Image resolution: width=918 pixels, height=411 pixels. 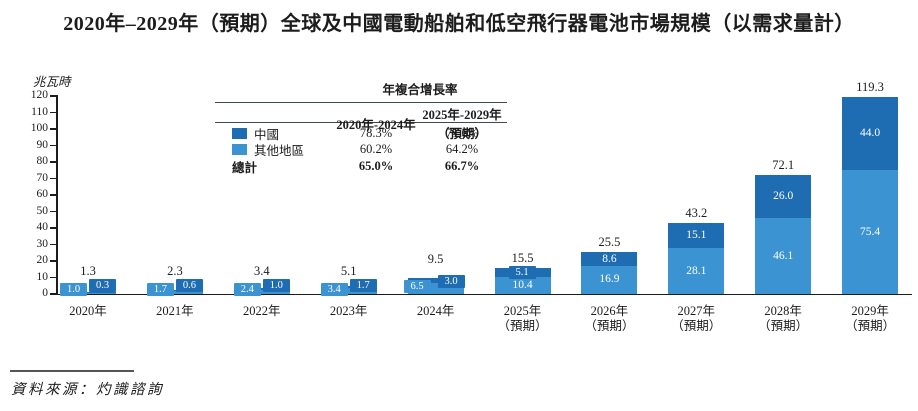 I want to click on source-divider, so click(x=72, y=371).